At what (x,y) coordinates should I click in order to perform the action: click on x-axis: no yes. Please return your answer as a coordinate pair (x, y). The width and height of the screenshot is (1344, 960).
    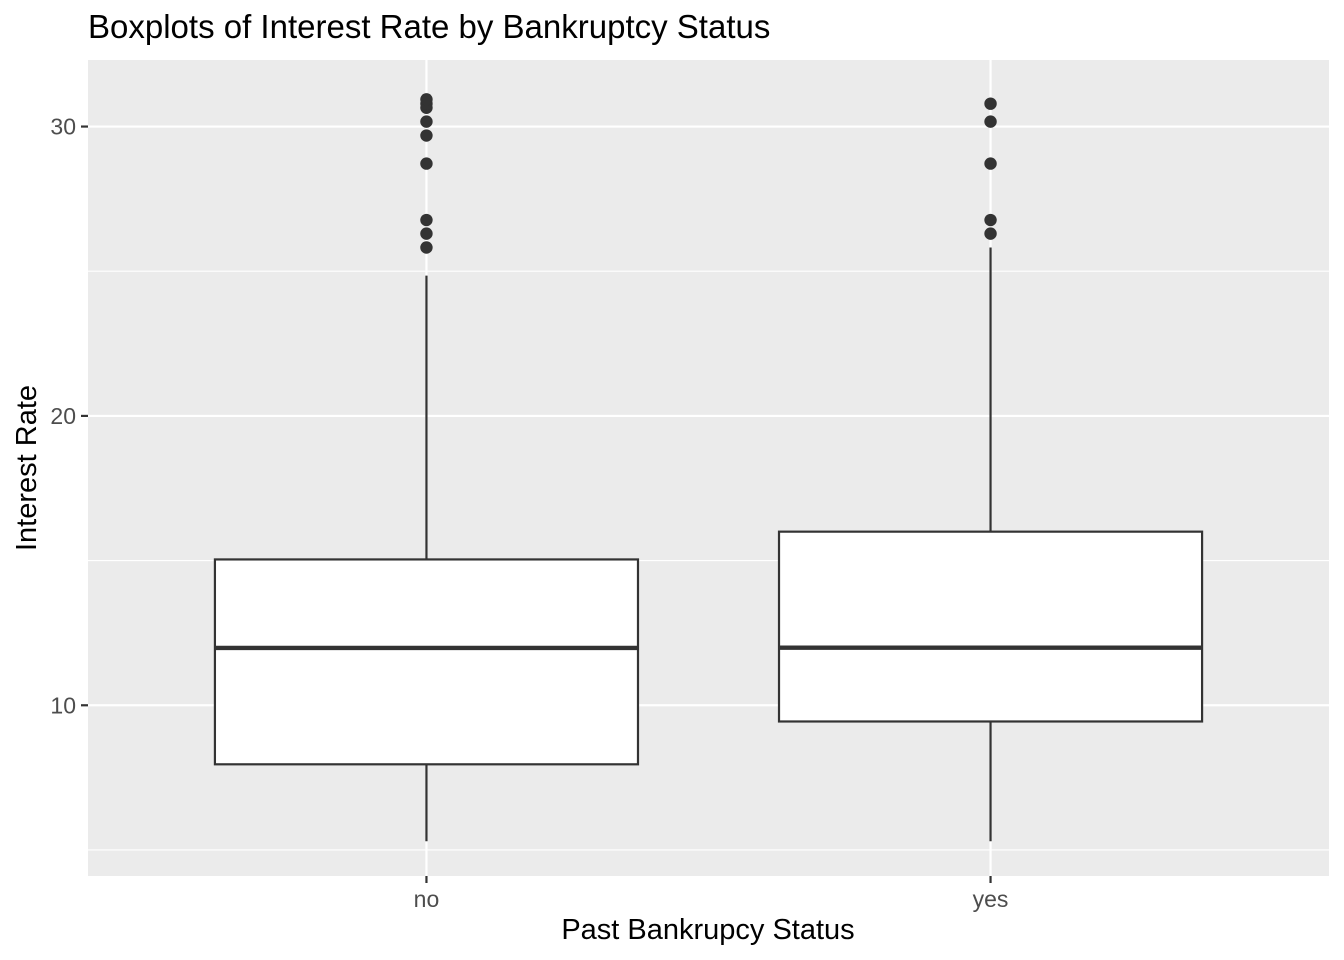
    Looking at the image, I should click on (711, 894).